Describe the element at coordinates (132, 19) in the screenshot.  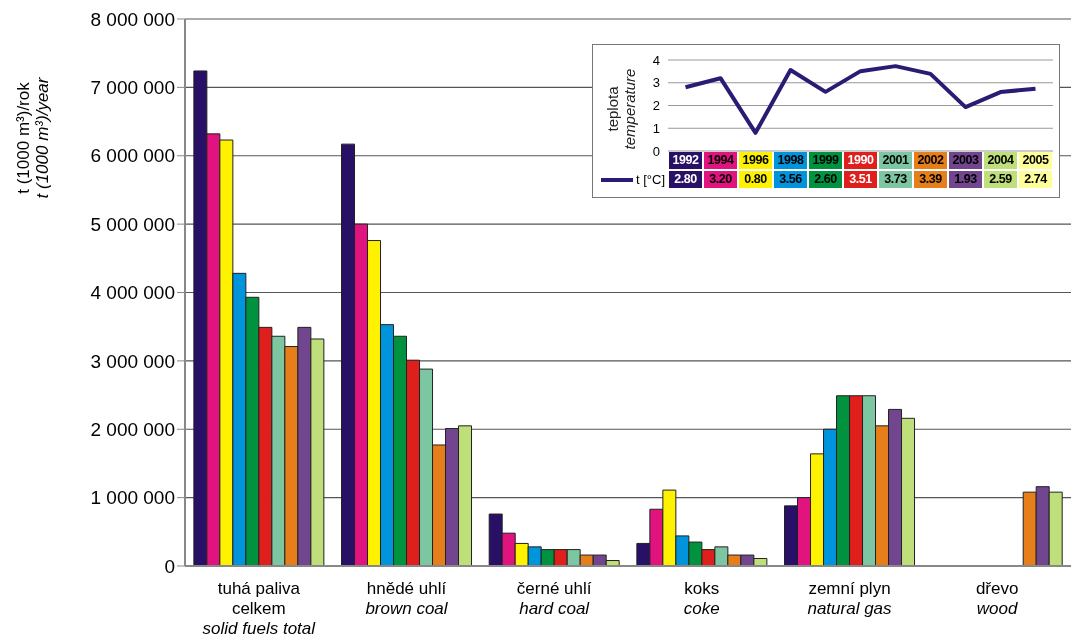
I see `y-tick-label: 8 000 000` at that location.